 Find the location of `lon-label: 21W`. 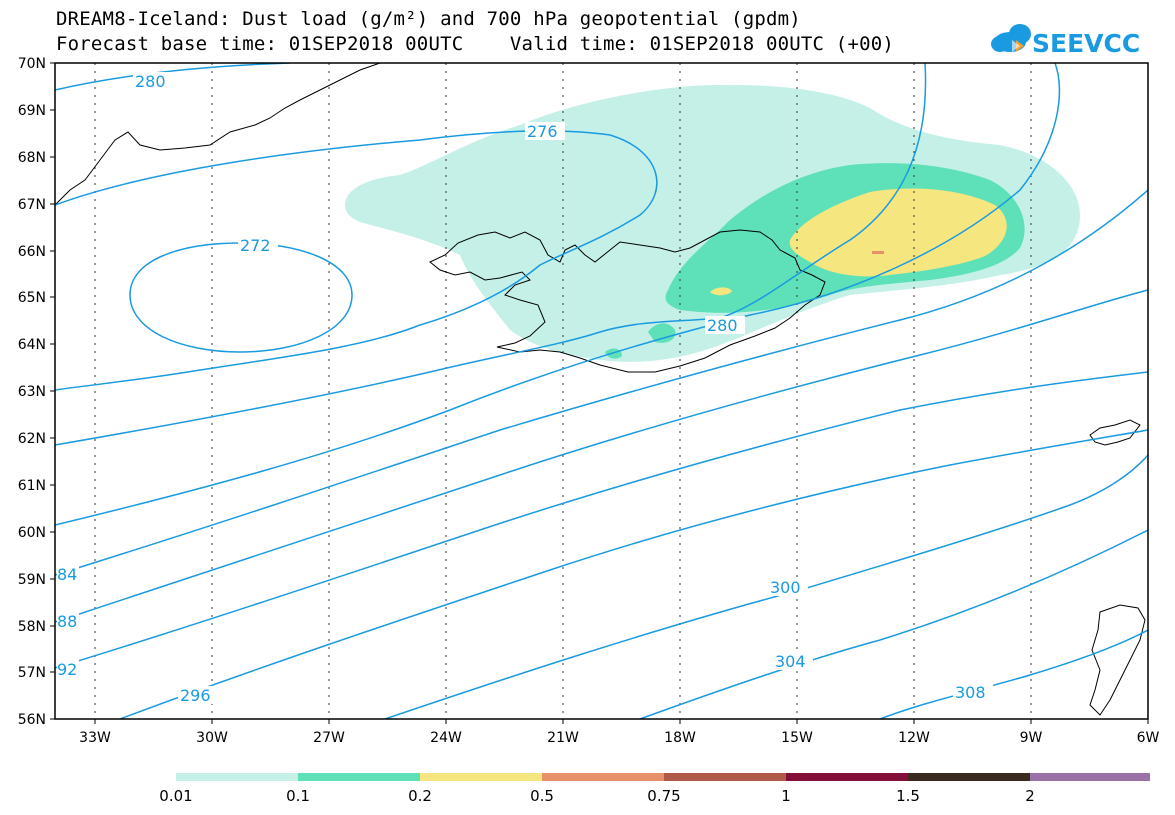

lon-label: 21W is located at coordinates (563, 738).